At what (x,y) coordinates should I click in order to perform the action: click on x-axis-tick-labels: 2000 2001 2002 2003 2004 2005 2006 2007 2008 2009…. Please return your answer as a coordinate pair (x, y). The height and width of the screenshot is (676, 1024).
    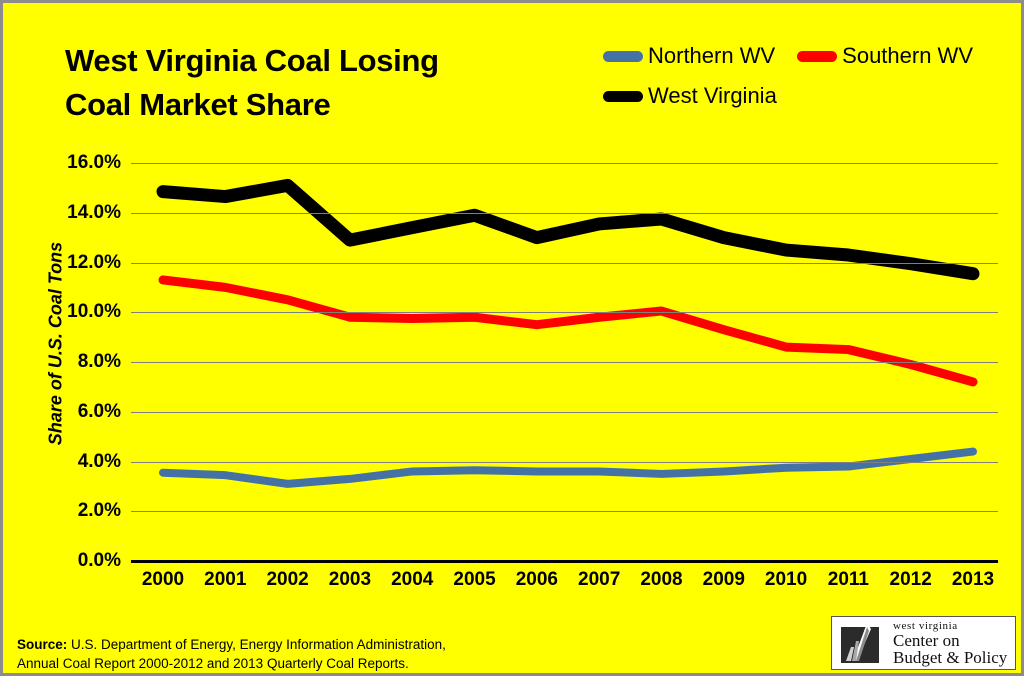
    Looking at the image, I should click on (564, 584).